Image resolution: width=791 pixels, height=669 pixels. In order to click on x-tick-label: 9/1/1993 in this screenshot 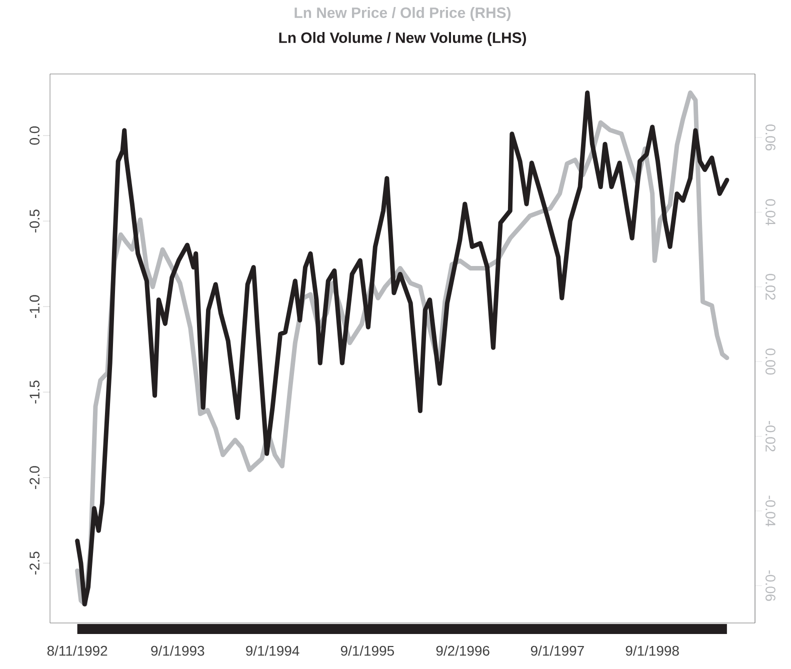, I will do `click(177, 651)`.